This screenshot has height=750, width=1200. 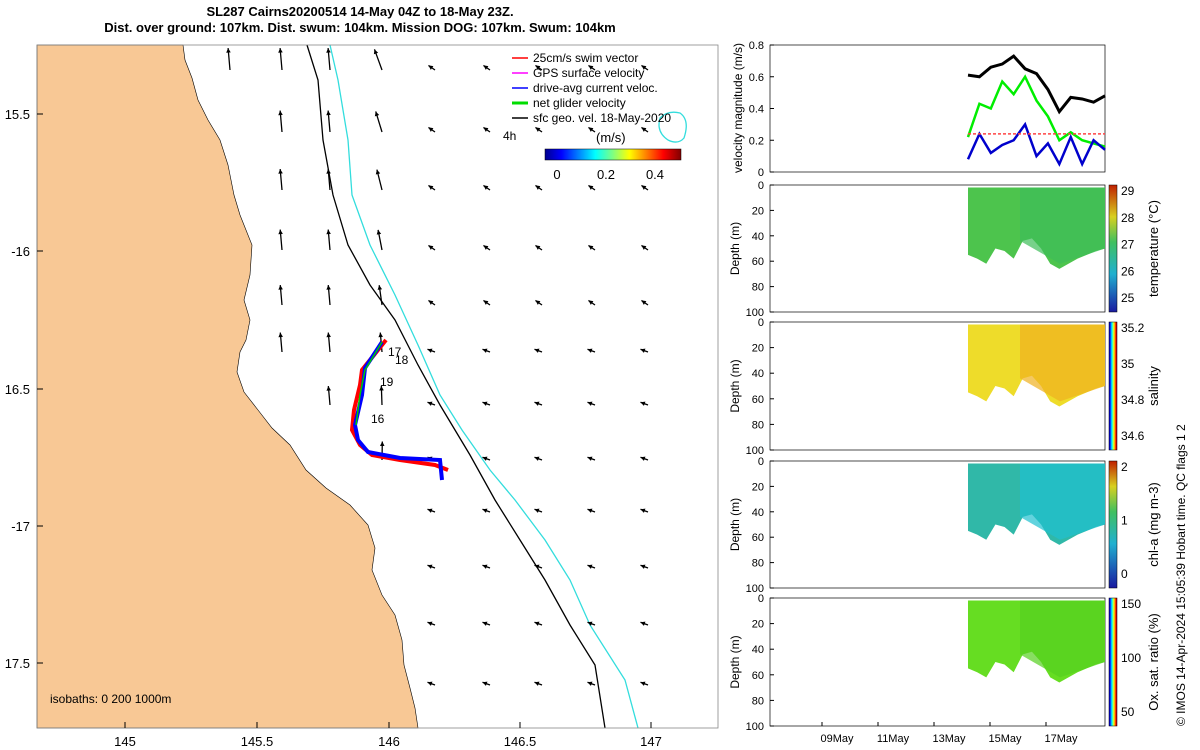 What do you see at coordinates (761, 173) in the screenshot?
I see `velocity-y-tick-label: 0` at bounding box center [761, 173].